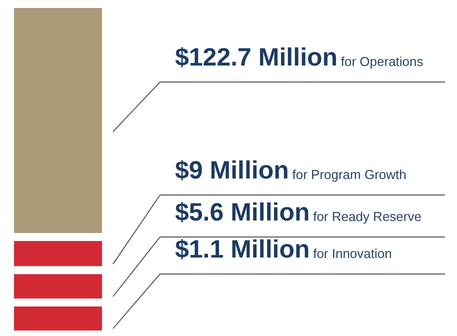 This screenshot has width=457, height=336. Describe the element at coordinates (232, 170) in the screenshot. I see `data-label: $9 Million` at that location.